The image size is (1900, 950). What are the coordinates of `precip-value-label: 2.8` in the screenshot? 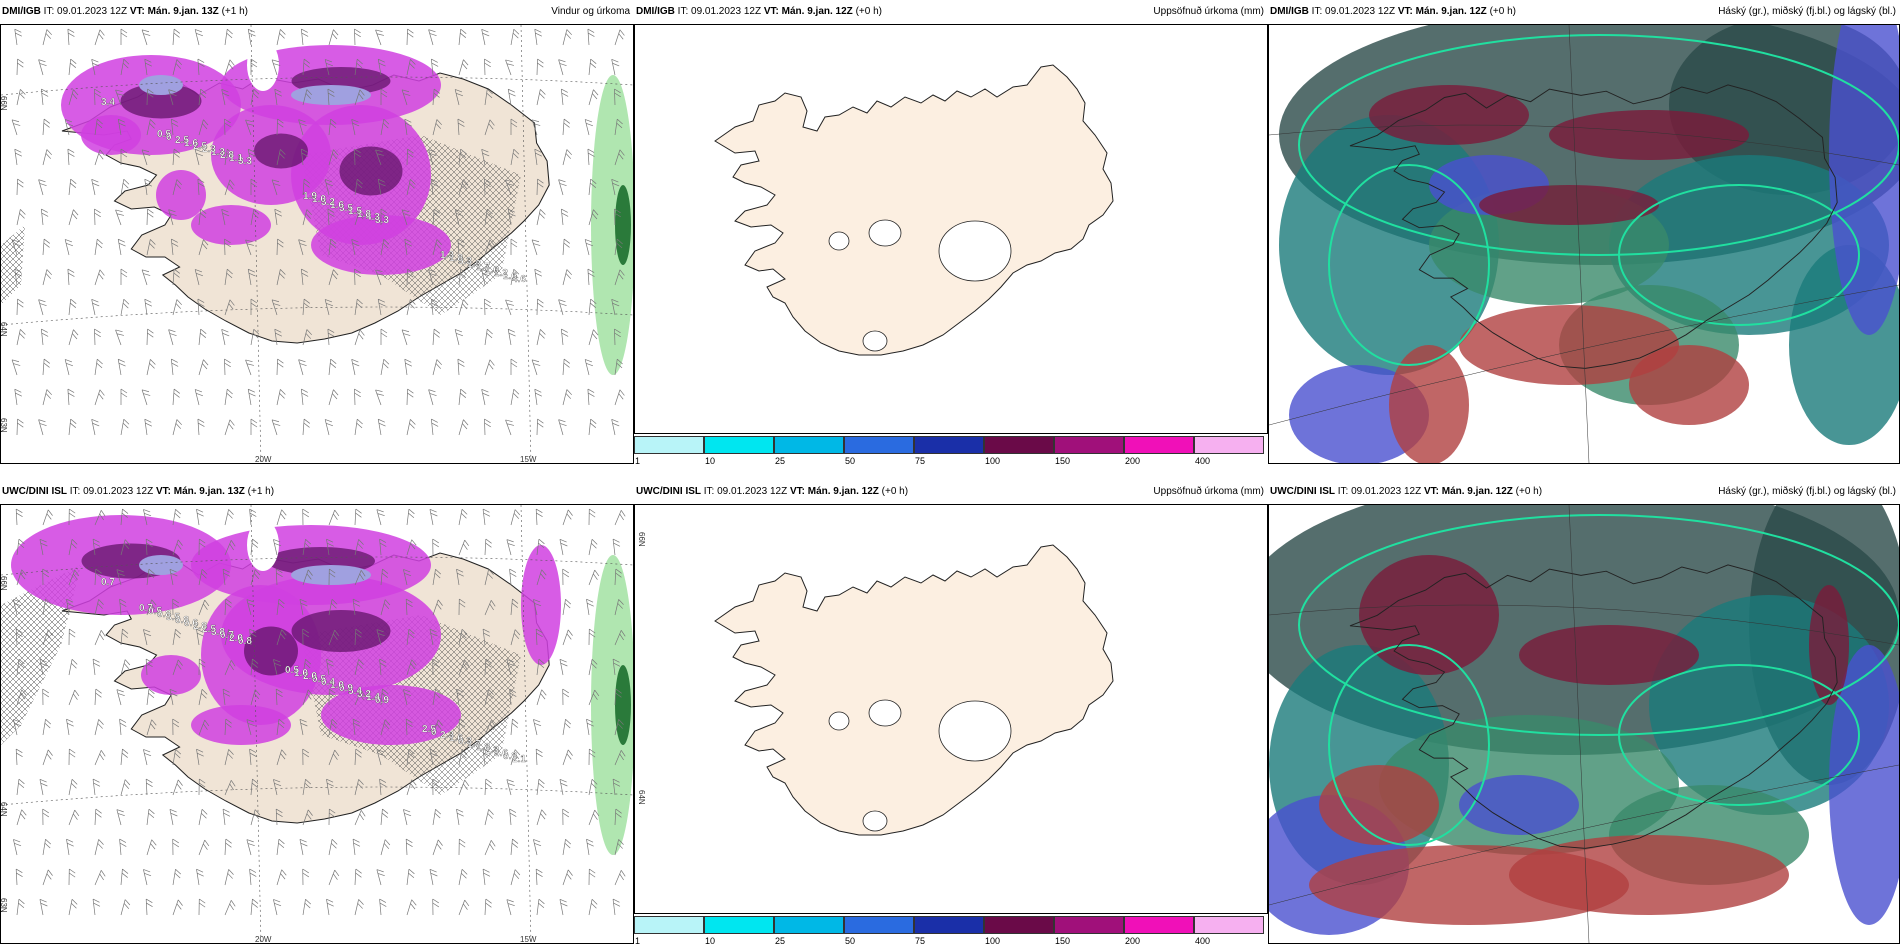 It's located at (227, 155).